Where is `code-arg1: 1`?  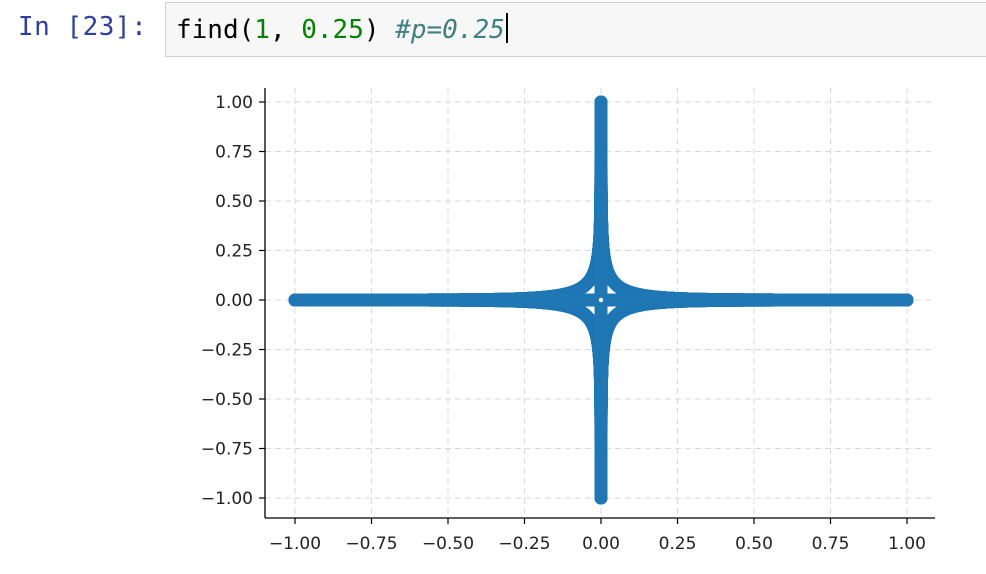 code-arg1: 1 is located at coordinates (262, 30).